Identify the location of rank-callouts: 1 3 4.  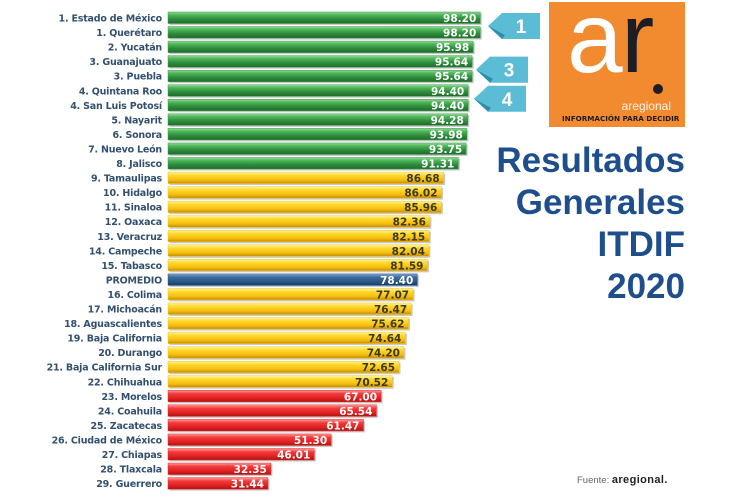
(507, 62).